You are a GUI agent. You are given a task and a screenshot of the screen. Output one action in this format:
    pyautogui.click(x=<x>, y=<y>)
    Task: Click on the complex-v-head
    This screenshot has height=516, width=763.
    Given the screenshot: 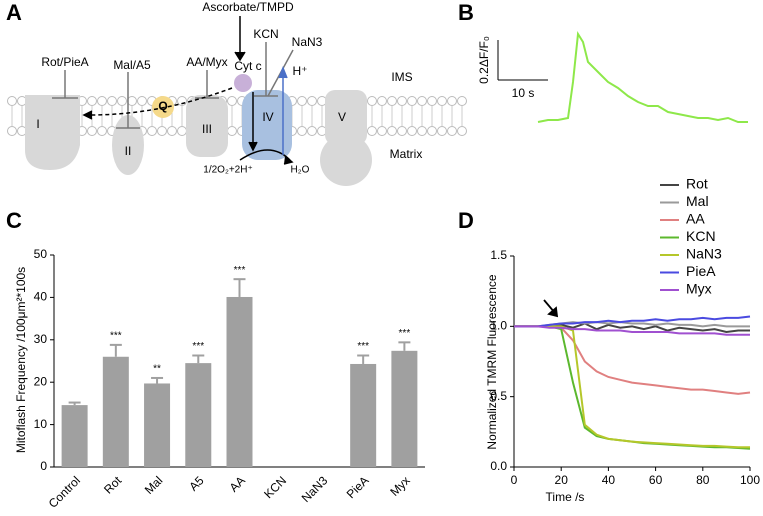 What is the action you would take?
    pyautogui.click(x=346, y=160)
    